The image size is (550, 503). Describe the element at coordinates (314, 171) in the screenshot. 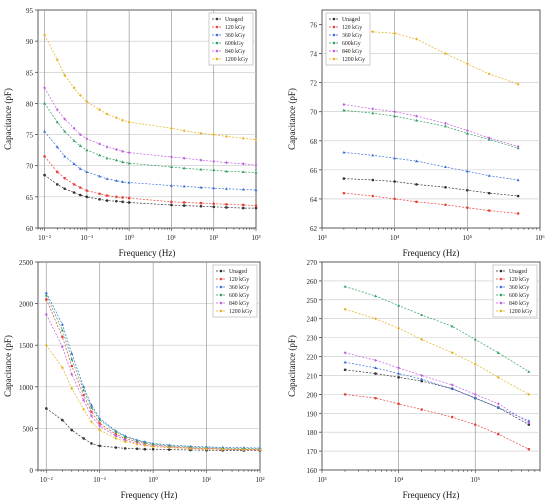

I see `y-tick-label: 66` at that location.